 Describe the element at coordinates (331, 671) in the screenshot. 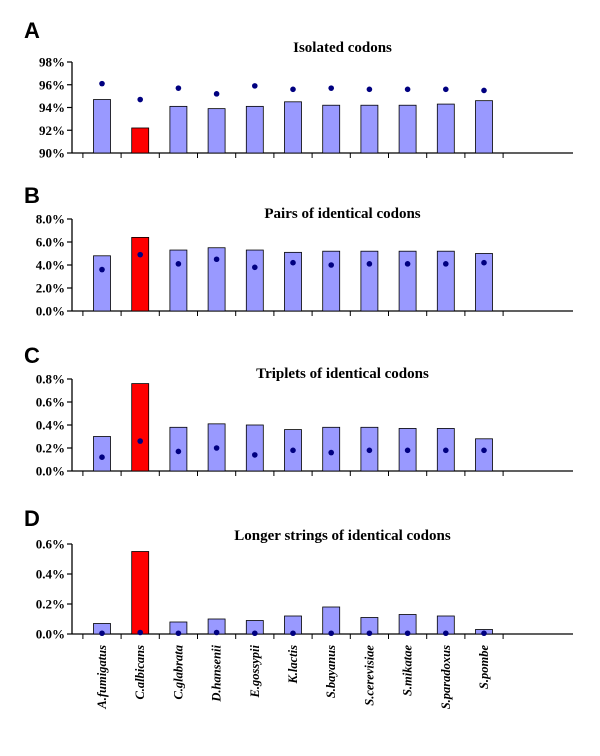

I see `category-label: S.bayanus` at that location.